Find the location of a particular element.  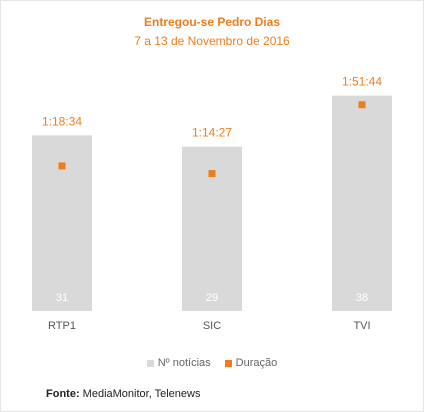

legend-item-bars: Nº notícias is located at coordinates (178, 363).